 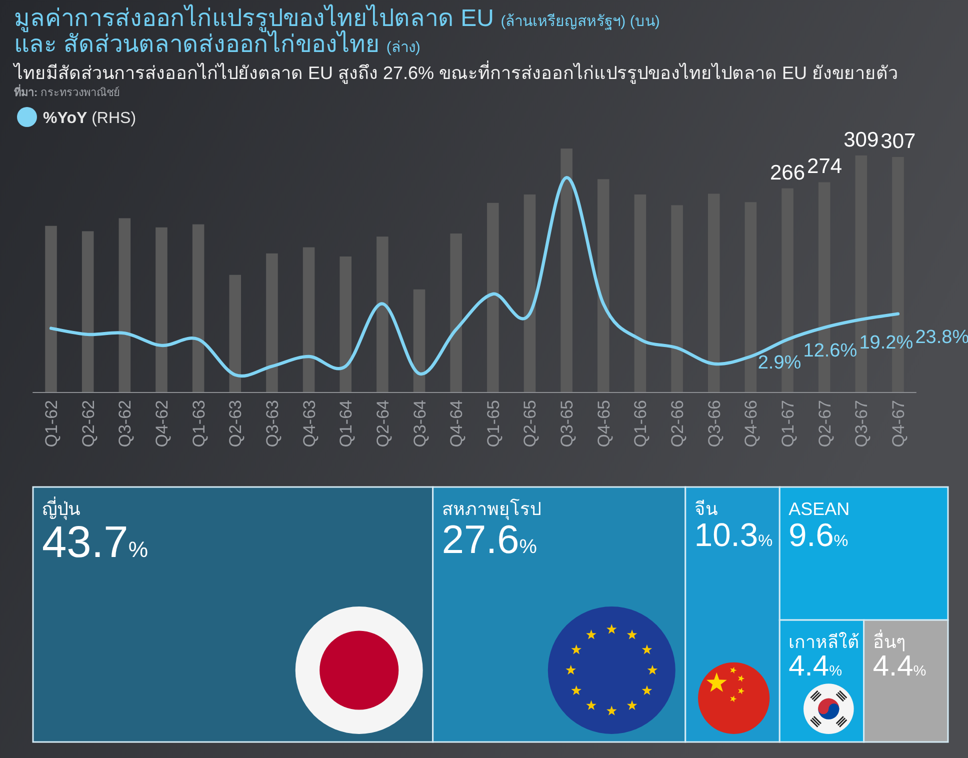 What do you see at coordinates (751, 424) in the screenshot?
I see `x-tick-label: Q4-66` at bounding box center [751, 424].